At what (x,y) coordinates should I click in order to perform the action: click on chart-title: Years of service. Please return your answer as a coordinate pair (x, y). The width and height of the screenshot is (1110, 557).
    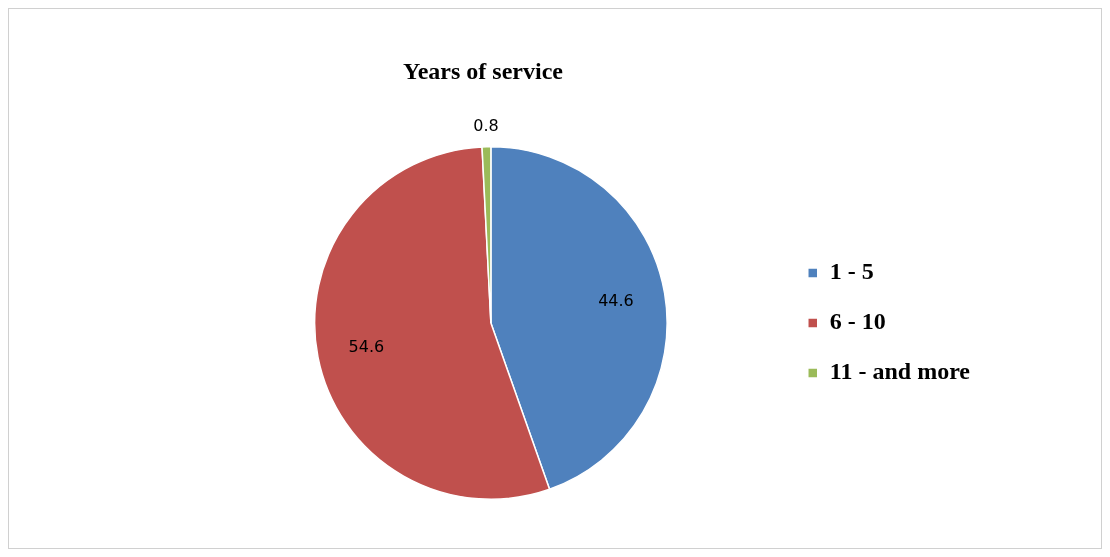
    Looking at the image, I should click on (483, 71).